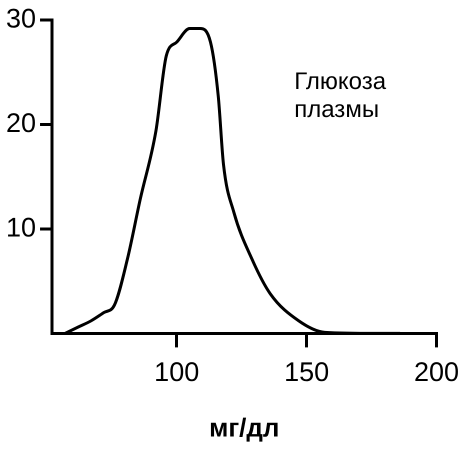 Image resolution: width=469 pixels, height=453 pixels. Describe the element at coordinates (437, 372) in the screenshot. I see `x-tick-label: 200` at that location.